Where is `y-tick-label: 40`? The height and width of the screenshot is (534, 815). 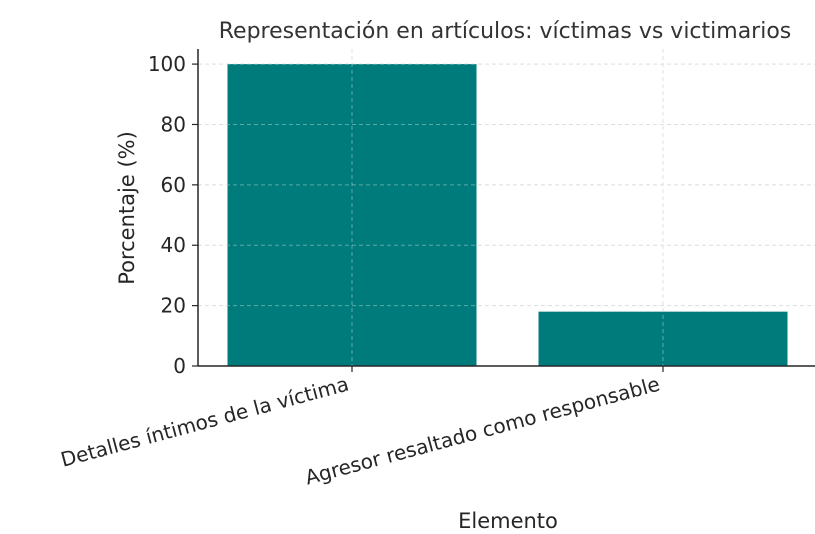 y-tick-label: 40 is located at coordinates (173, 245).